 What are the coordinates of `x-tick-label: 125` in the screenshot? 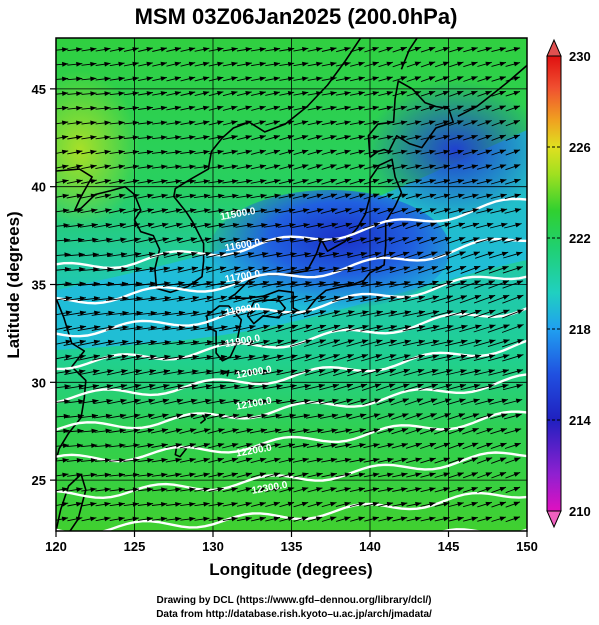 It's located at (135, 546).